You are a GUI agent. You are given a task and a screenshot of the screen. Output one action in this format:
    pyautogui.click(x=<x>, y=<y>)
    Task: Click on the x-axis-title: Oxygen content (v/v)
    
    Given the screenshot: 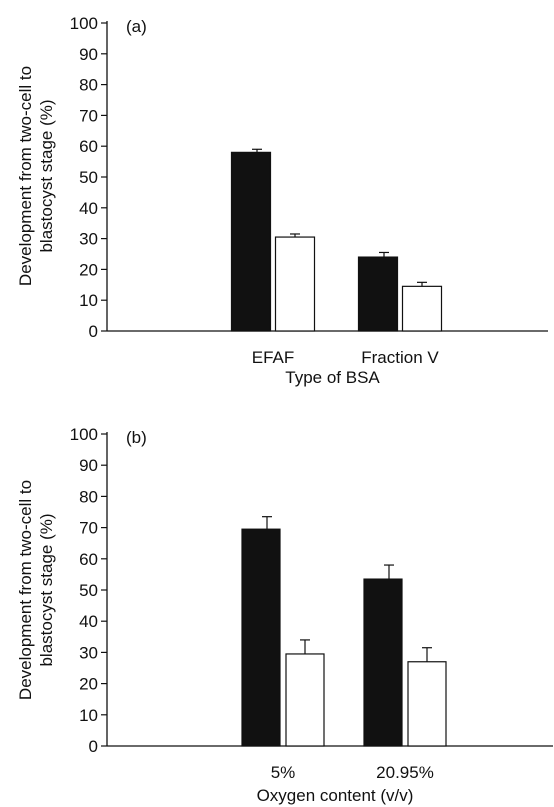 What is the action you would take?
    pyautogui.click(x=335, y=795)
    